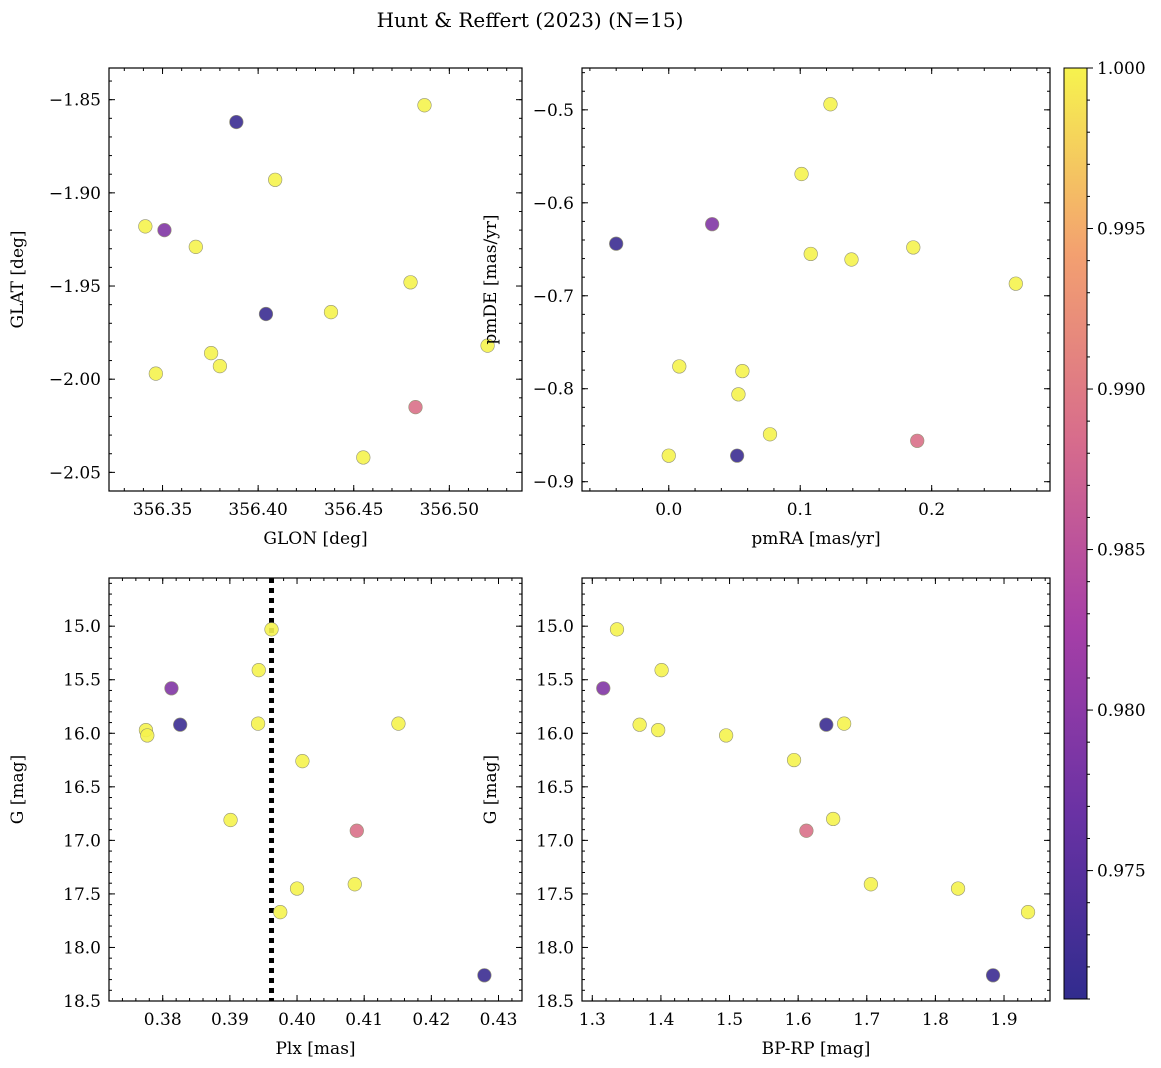 This screenshot has width=1161, height=1068. I want to click on y-tick-label: 18.0, so click(555, 948).